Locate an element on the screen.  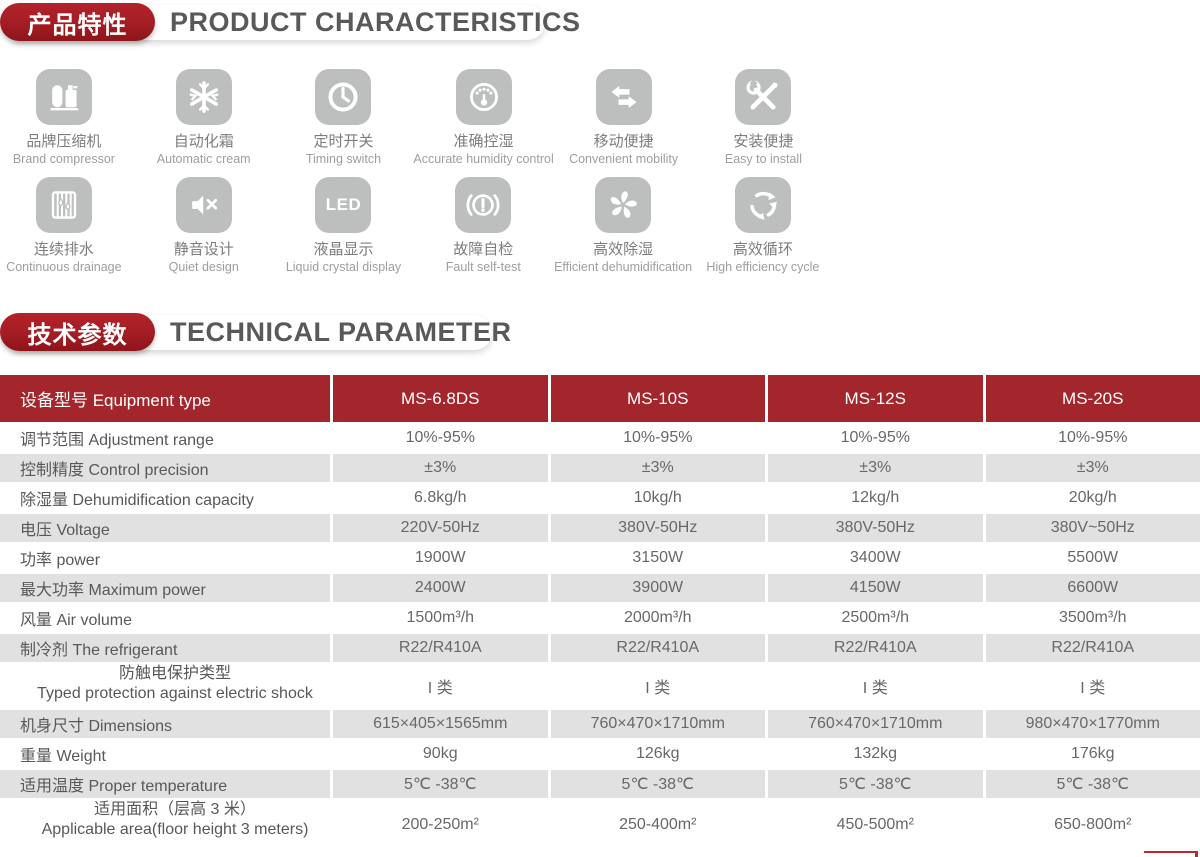
feature-lcd-display: LED 液晶显示 Liquid crystal display is located at coordinates (344, 226).